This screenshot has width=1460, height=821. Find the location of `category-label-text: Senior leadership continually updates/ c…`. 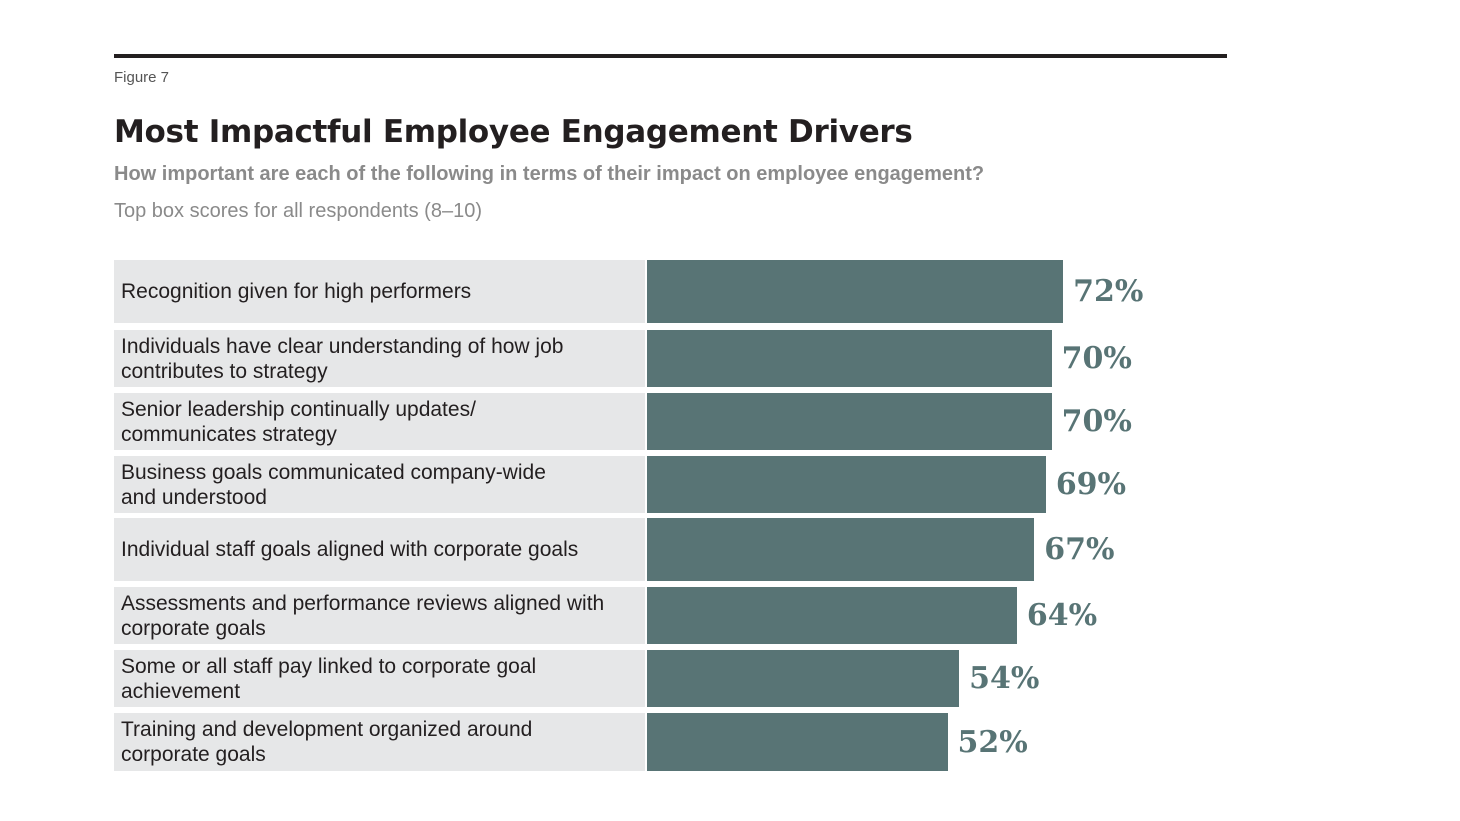

category-label-text: Senior leadership continually updates/ c… is located at coordinates (298, 421).